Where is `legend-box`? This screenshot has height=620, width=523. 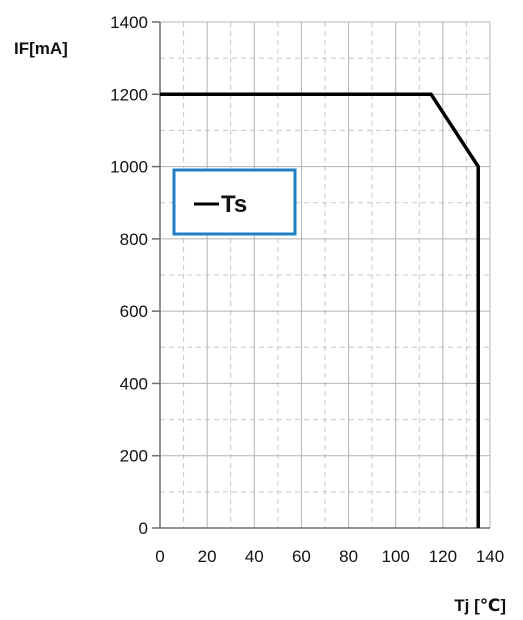
legend-box is located at coordinates (234, 202).